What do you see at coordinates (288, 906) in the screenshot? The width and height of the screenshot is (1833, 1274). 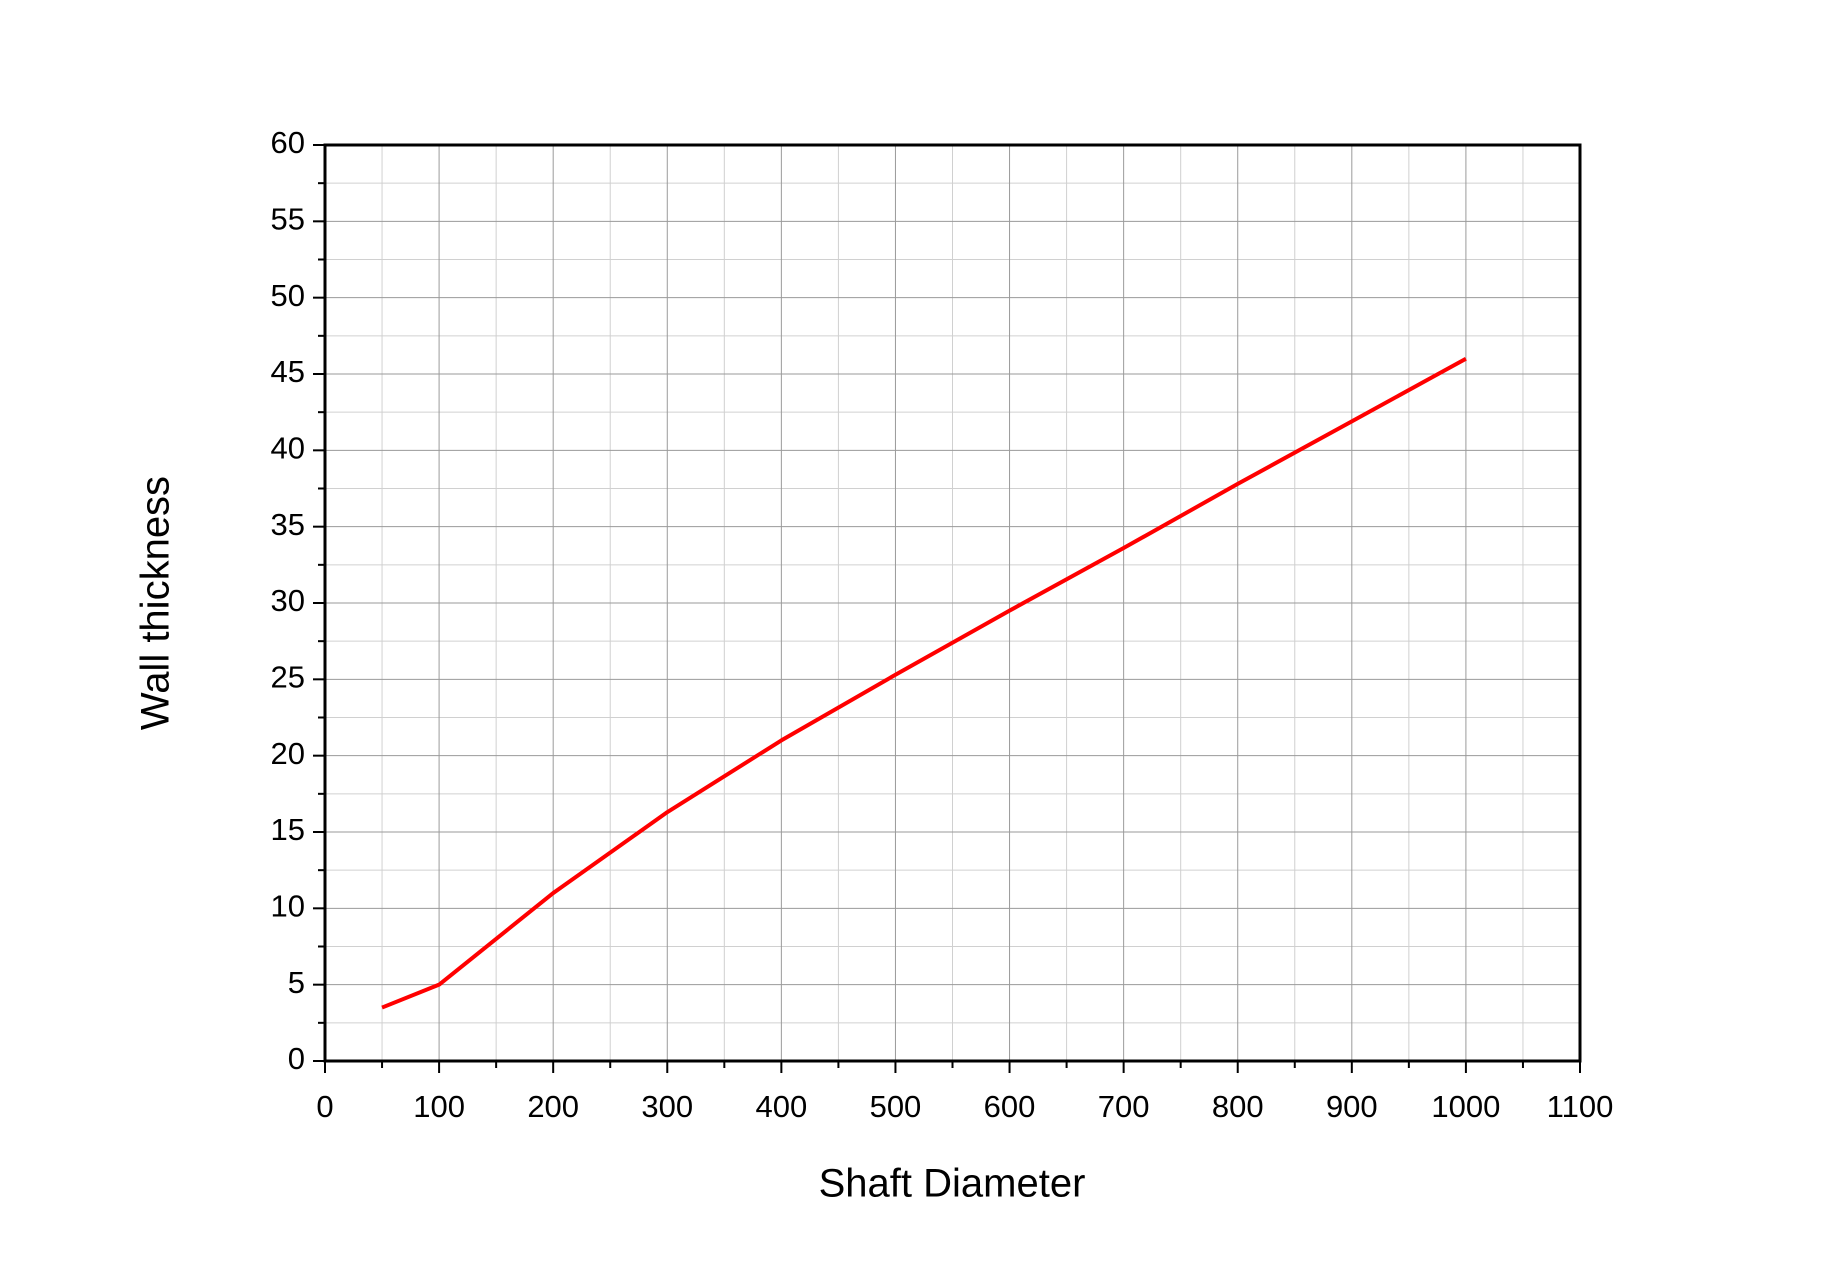 I see `y-tick-label: 10` at bounding box center [288, 906].